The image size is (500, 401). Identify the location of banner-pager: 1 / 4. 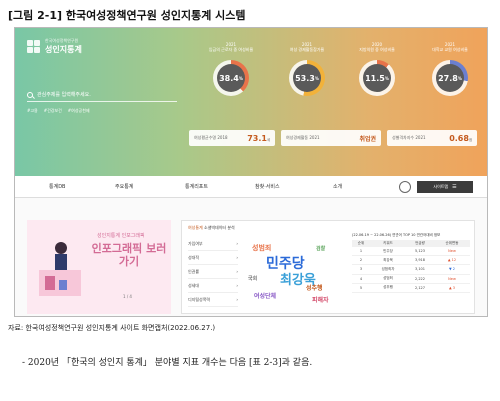
(127, 296).